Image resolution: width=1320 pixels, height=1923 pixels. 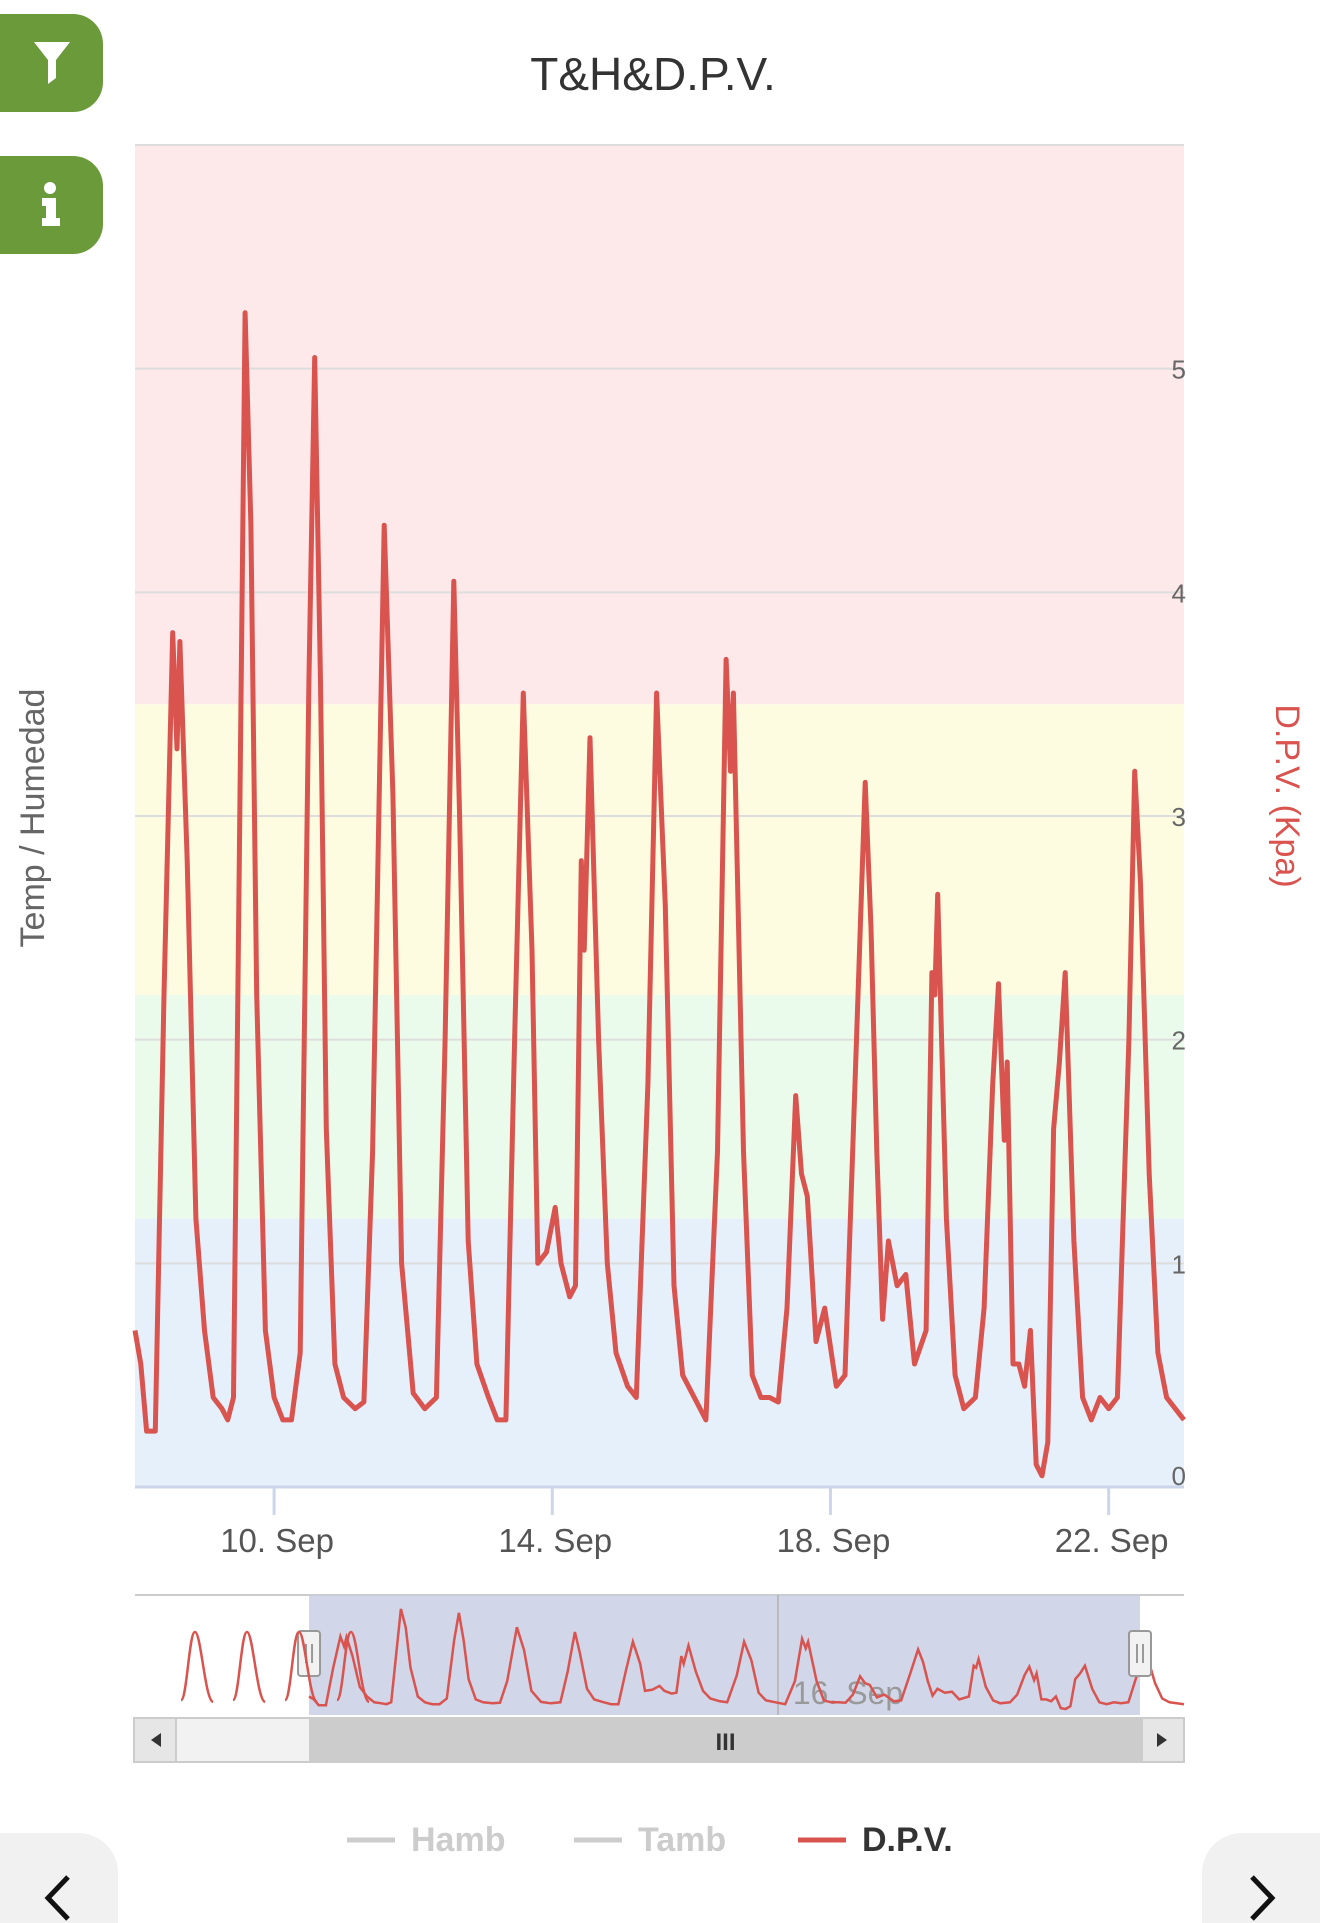 What do you see at coordinates (1179, 1476) in the screenshot?
I see `y-tick-label: 0` at bounding box center [1179, 1476].